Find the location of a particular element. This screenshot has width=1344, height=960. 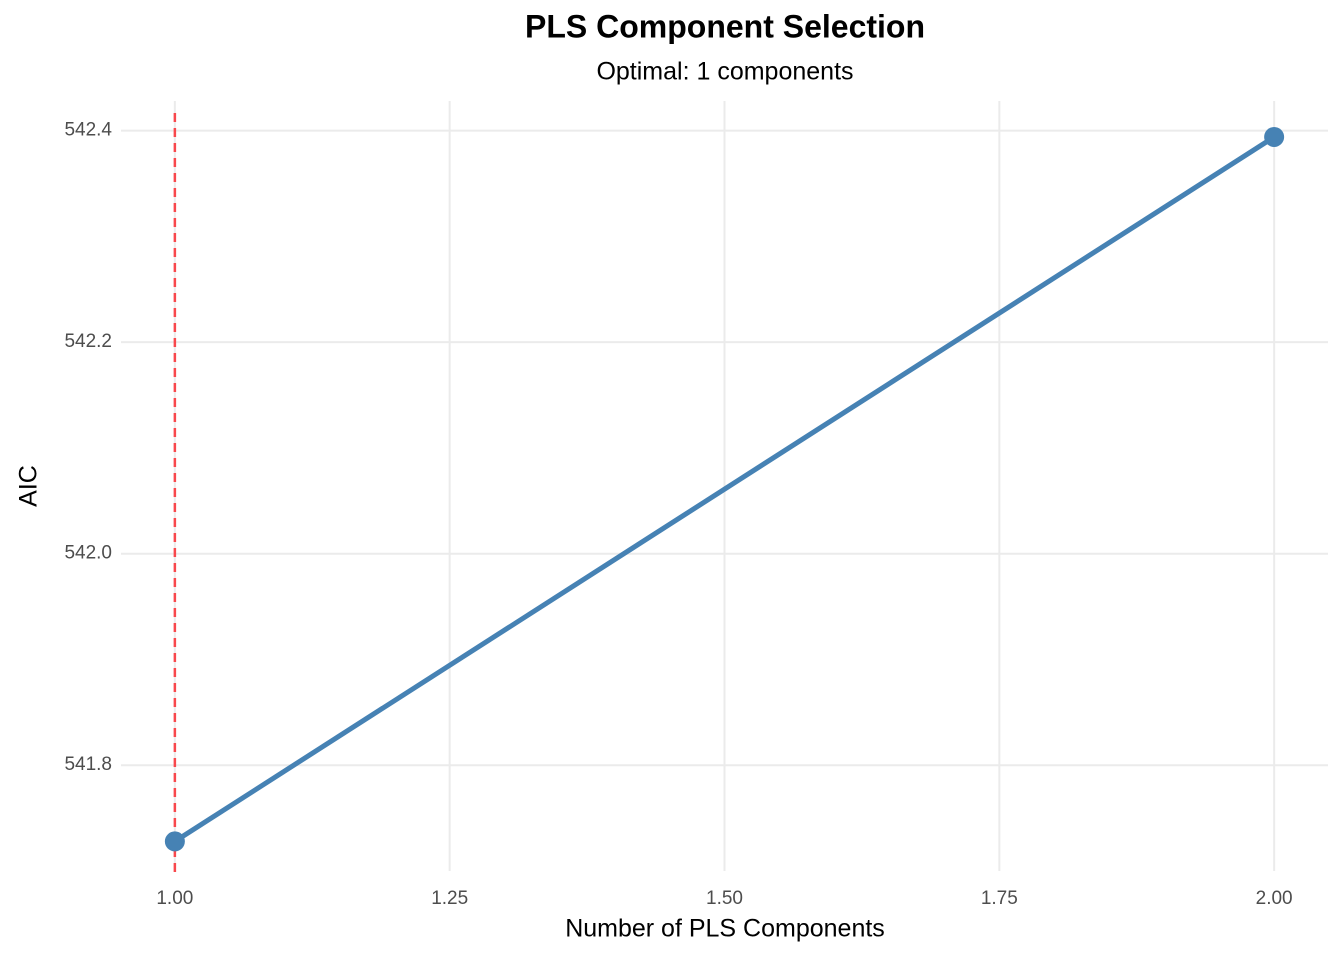

x-tick-label: 1.50 is located at coordinates (724, 898).